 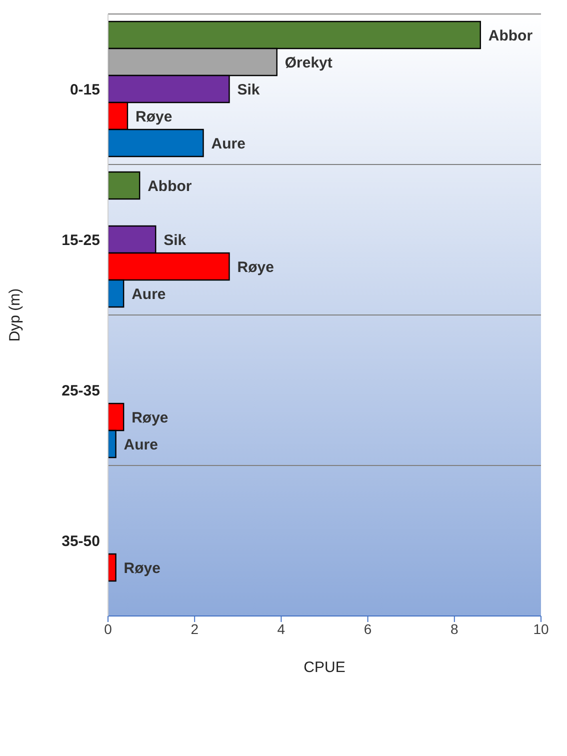 I want to click on x-tick-label: 10, so click(x=541, y=628).